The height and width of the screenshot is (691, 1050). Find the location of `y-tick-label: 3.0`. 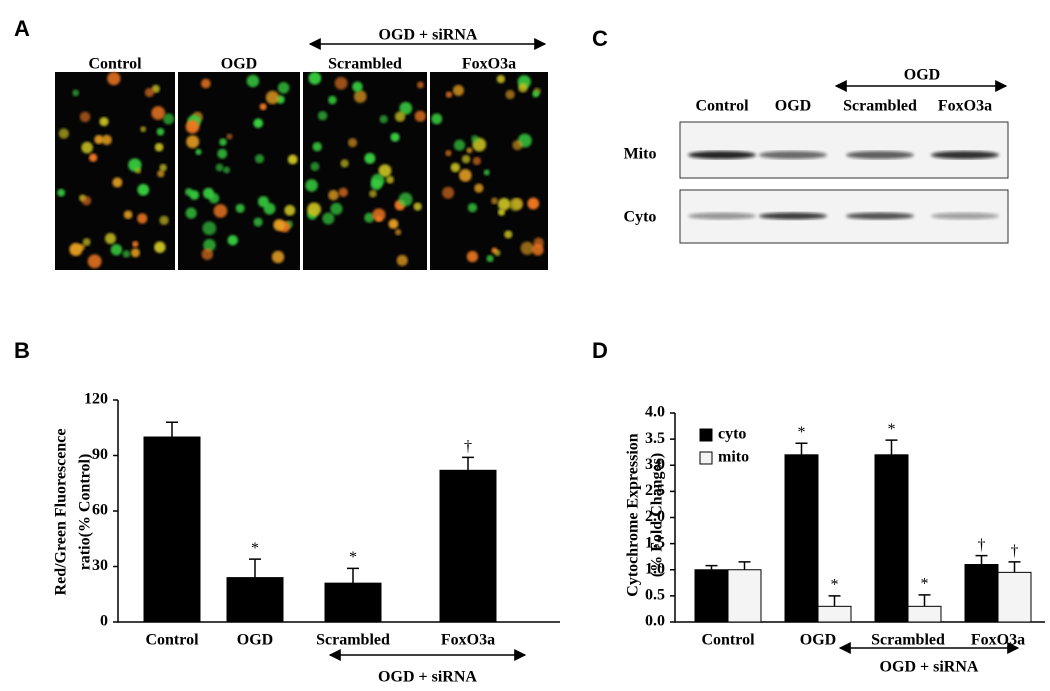

y-tick-label: 3.0 is located at coordinates (655, 464).